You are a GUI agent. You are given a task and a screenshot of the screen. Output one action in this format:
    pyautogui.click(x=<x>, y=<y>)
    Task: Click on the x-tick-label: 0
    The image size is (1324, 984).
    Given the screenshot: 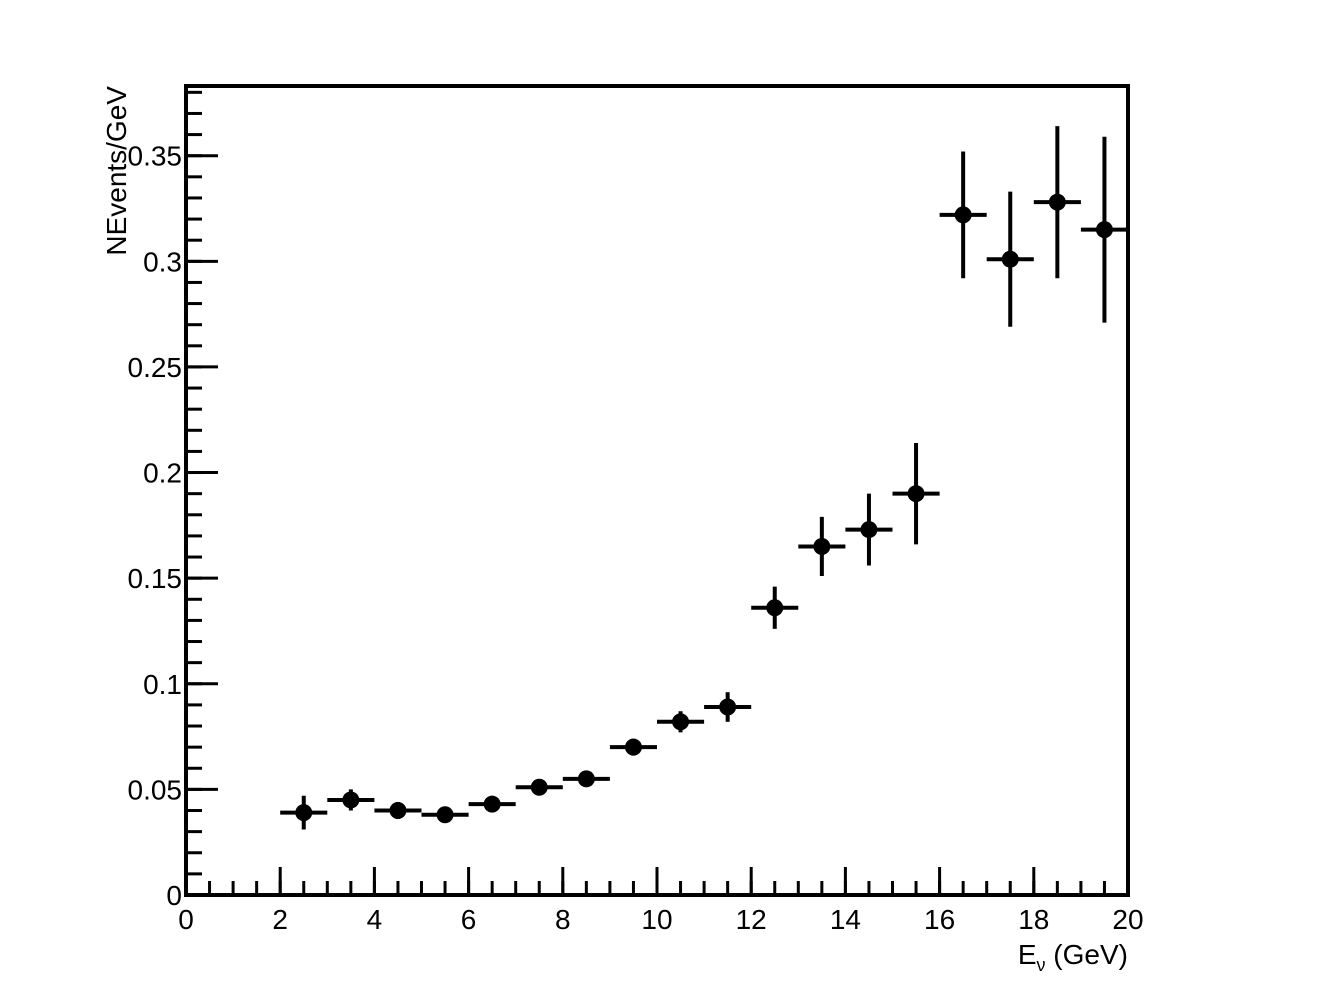 What is the action you would take?
    pyautogui.click(x=186, y=919)
    